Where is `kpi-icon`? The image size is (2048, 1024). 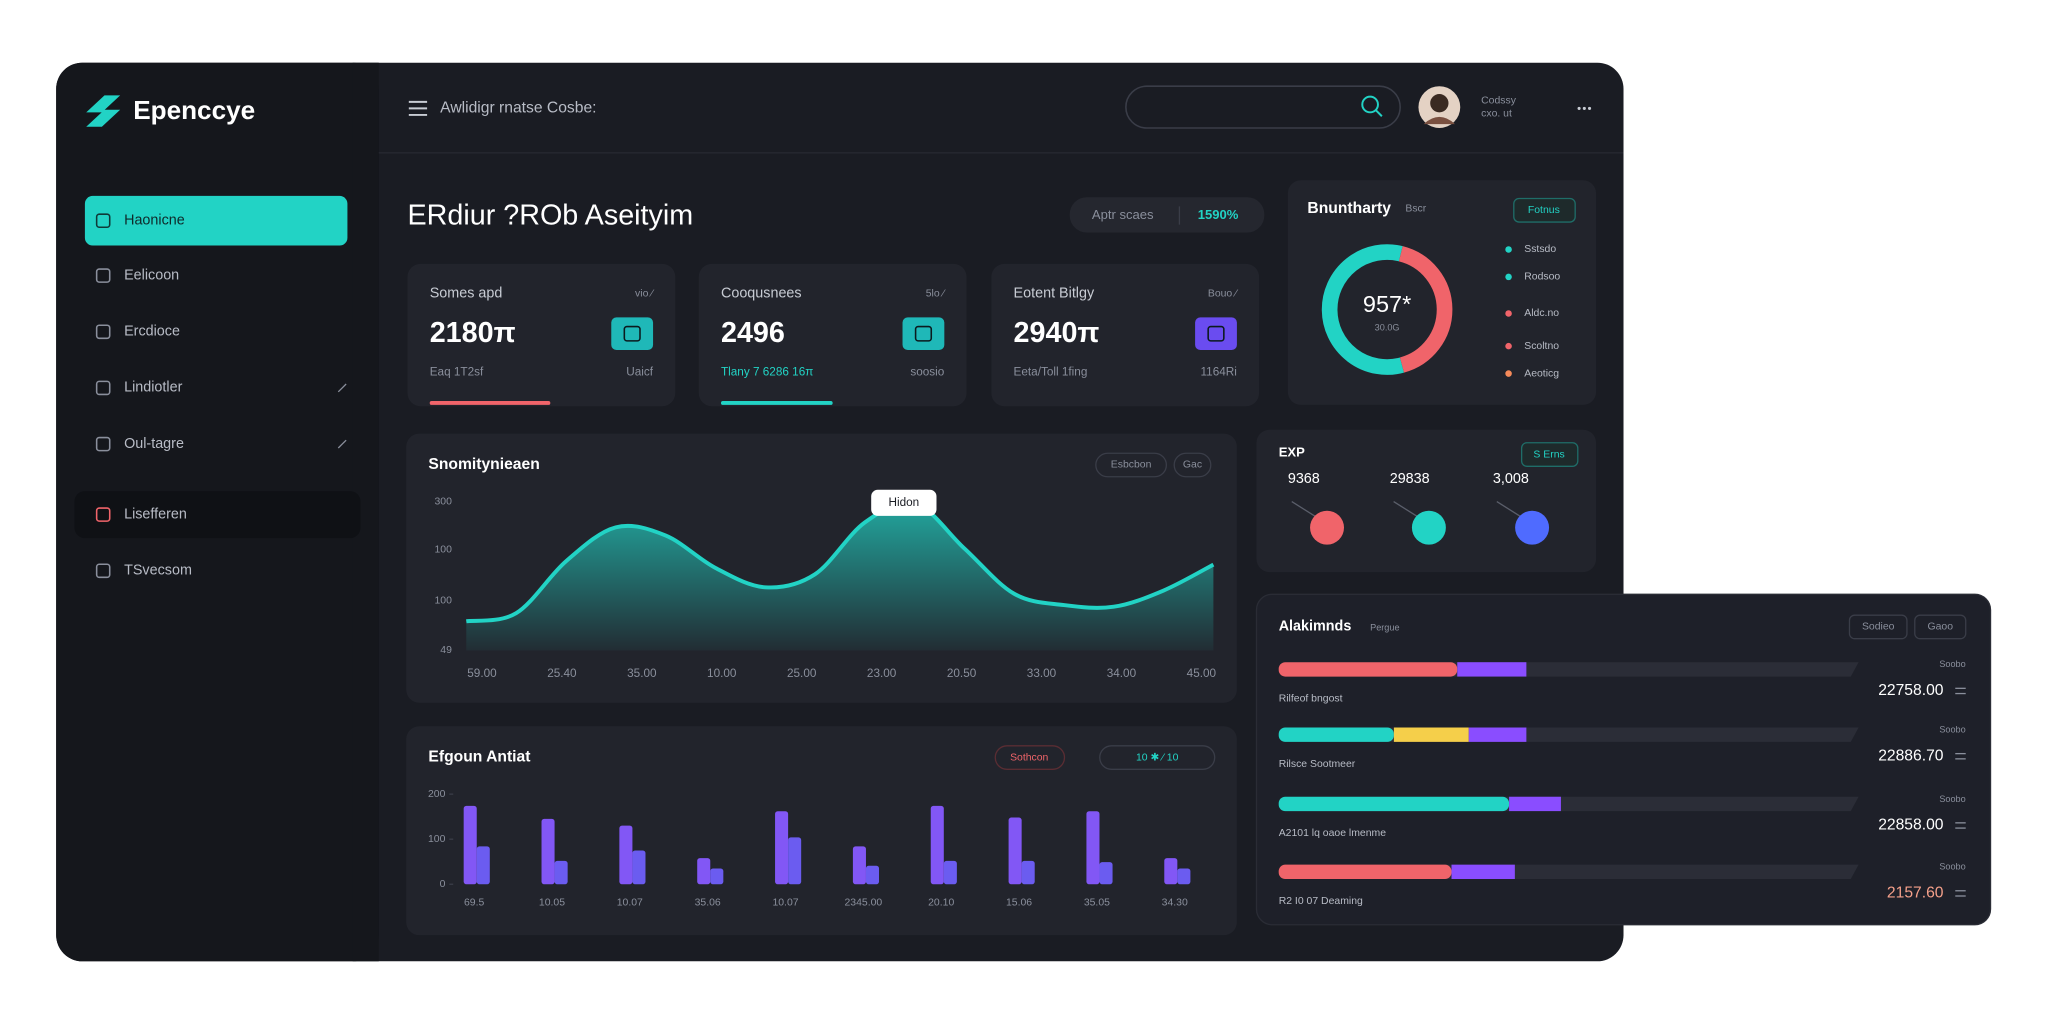 kpi-icon is located at coordinates (632, 334).